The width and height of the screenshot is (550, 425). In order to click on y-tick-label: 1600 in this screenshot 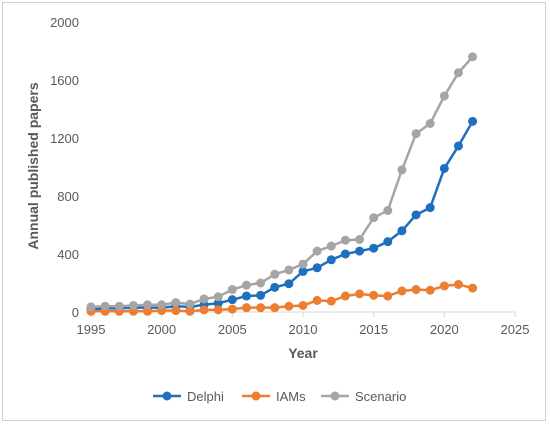, I will do `click(64, 80)`.